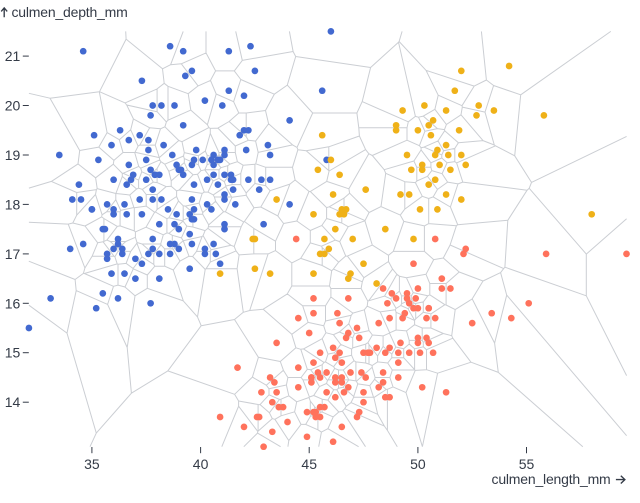 The width and height of the screenshot is (640, 503). Describe the element at coordinates (13, 353) in the screenshot. I see `svg-text: 15` at that location.